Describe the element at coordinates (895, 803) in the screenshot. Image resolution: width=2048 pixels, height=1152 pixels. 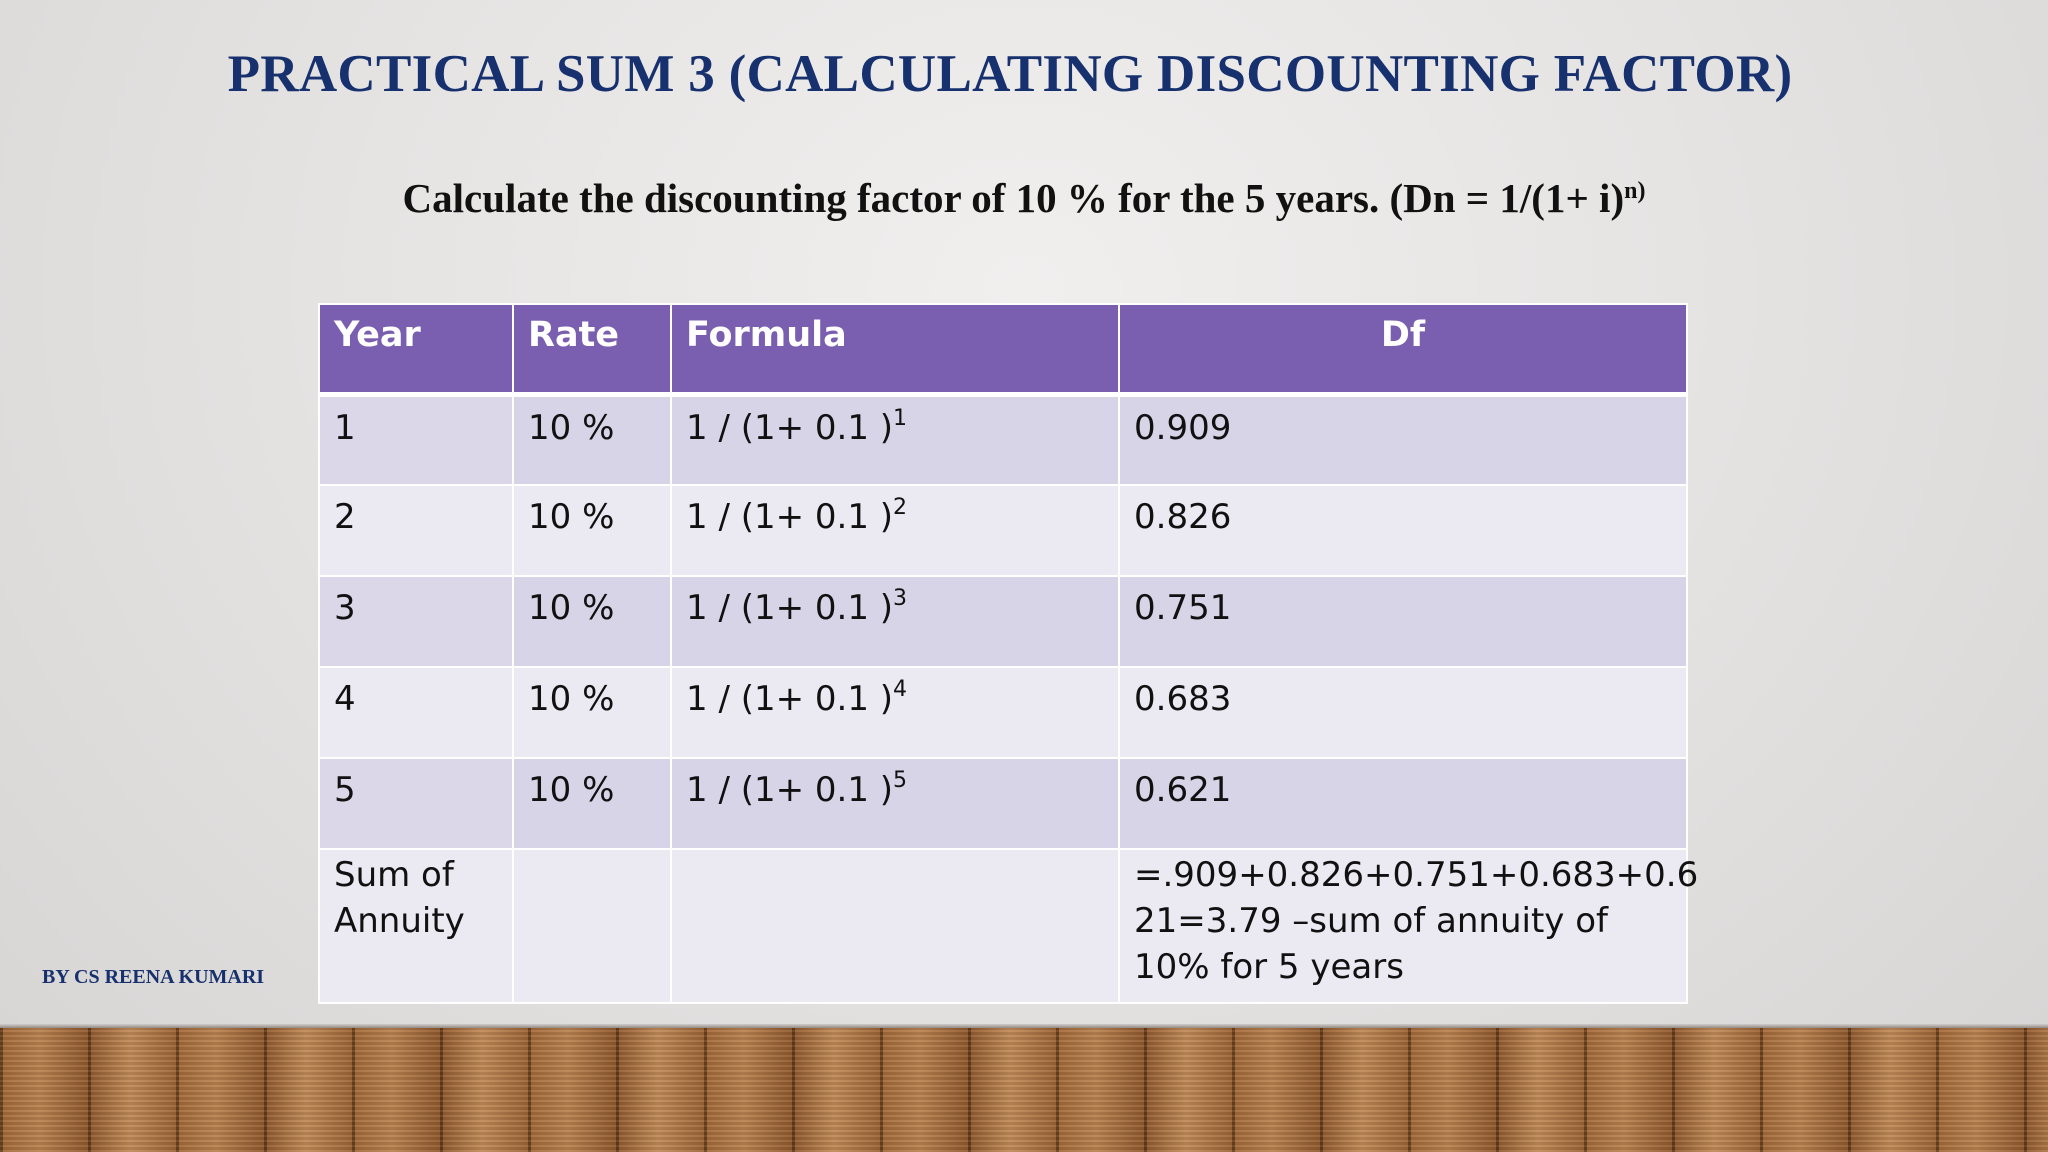
I see `formula-cell: 1 / (1+ 0.1 )5` at that location.